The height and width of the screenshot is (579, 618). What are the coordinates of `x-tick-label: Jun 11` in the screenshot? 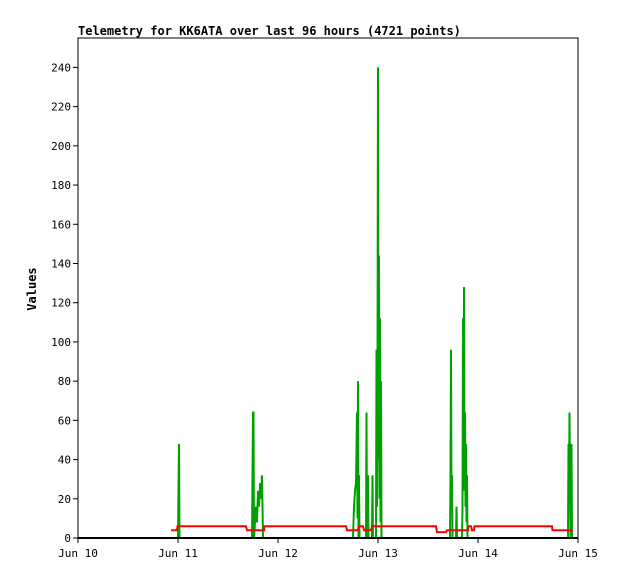 It's located at (178, 553).